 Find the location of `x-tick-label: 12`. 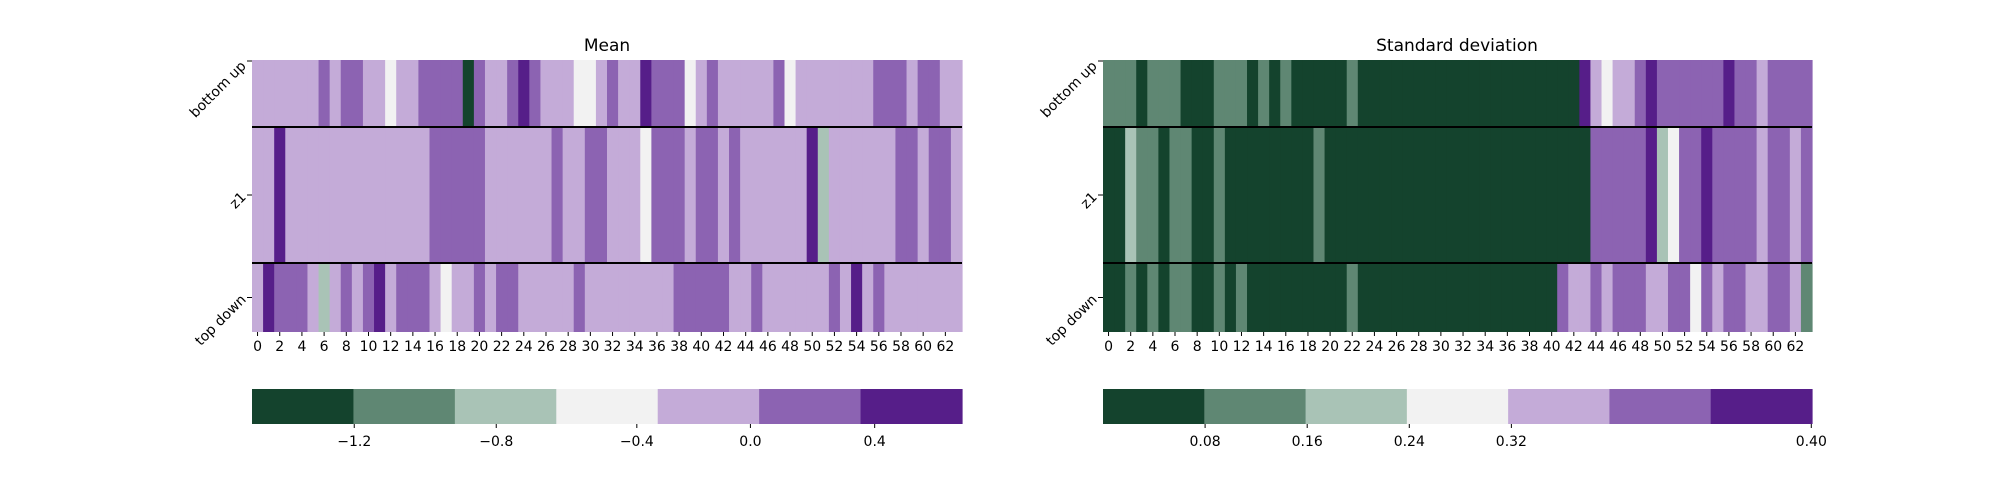

x-tick-label: 12 is located at coordinates (1242, 347).